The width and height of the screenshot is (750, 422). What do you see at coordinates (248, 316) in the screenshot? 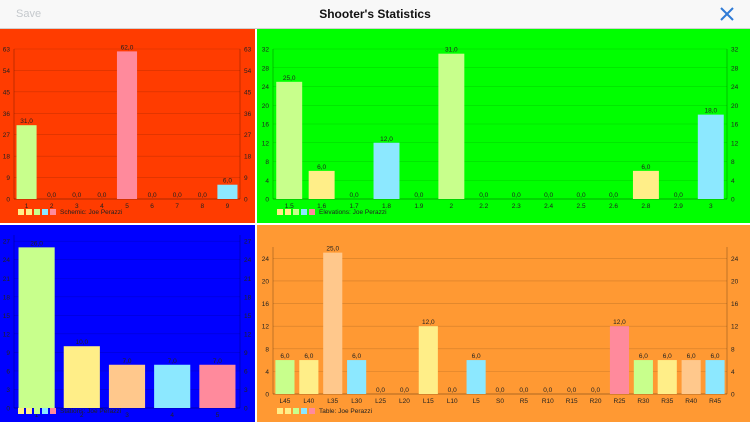
I see `y-tick-label-right: 15` at bounding box center [248, 316].